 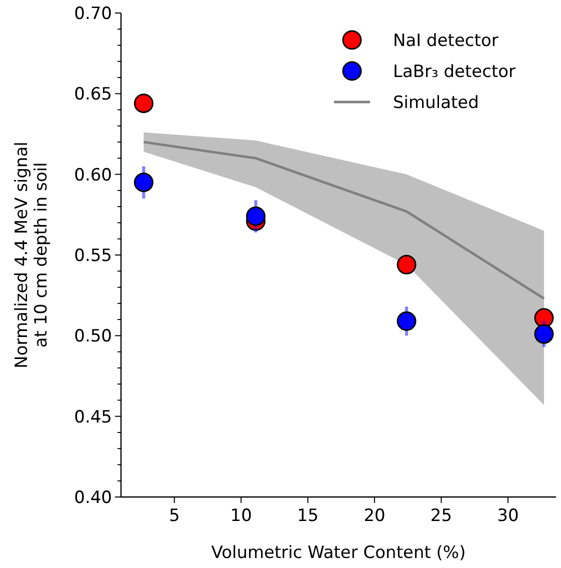 What do you see at coordinates (445, 40) in the screenshot?
I see `legend-label: NaI detector` at bounding box center [445, 40].